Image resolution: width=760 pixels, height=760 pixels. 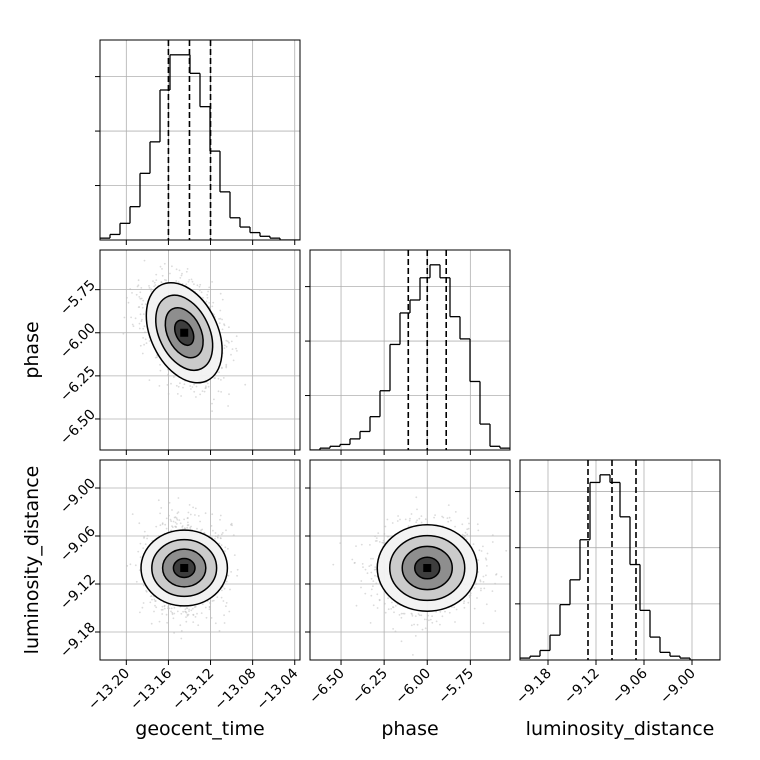 What do you see at coordinates (409, 729) in the screenshot?
I see `x-axis-label-phase: phase` at bounding box center [409, 729].